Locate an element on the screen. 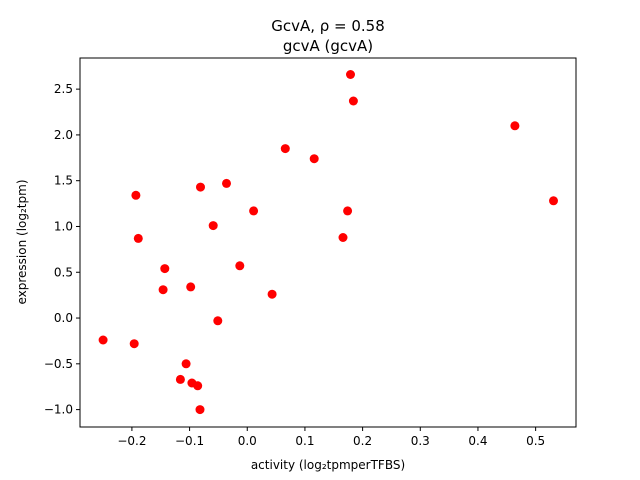  chart-title: GcvA, ρ = 0.58 is located at coordinates (328, 26).